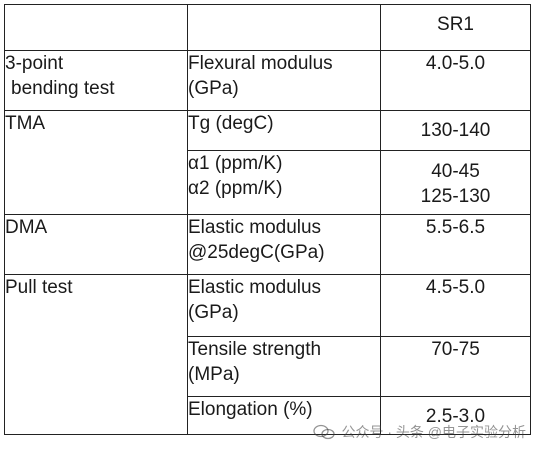 This screenshot has width=534, height=450. I want to click on value-cell: 2.5-3.0, so click(455, 415).